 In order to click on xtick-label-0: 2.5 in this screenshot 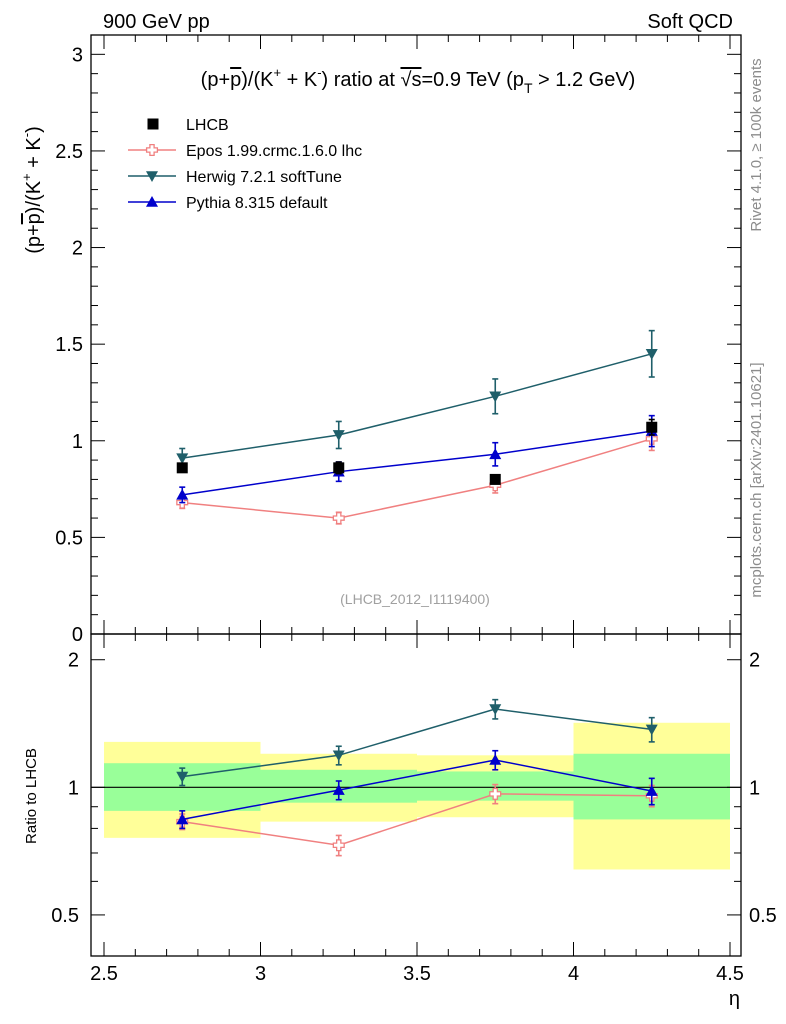, I will do `click(104, 974)`.